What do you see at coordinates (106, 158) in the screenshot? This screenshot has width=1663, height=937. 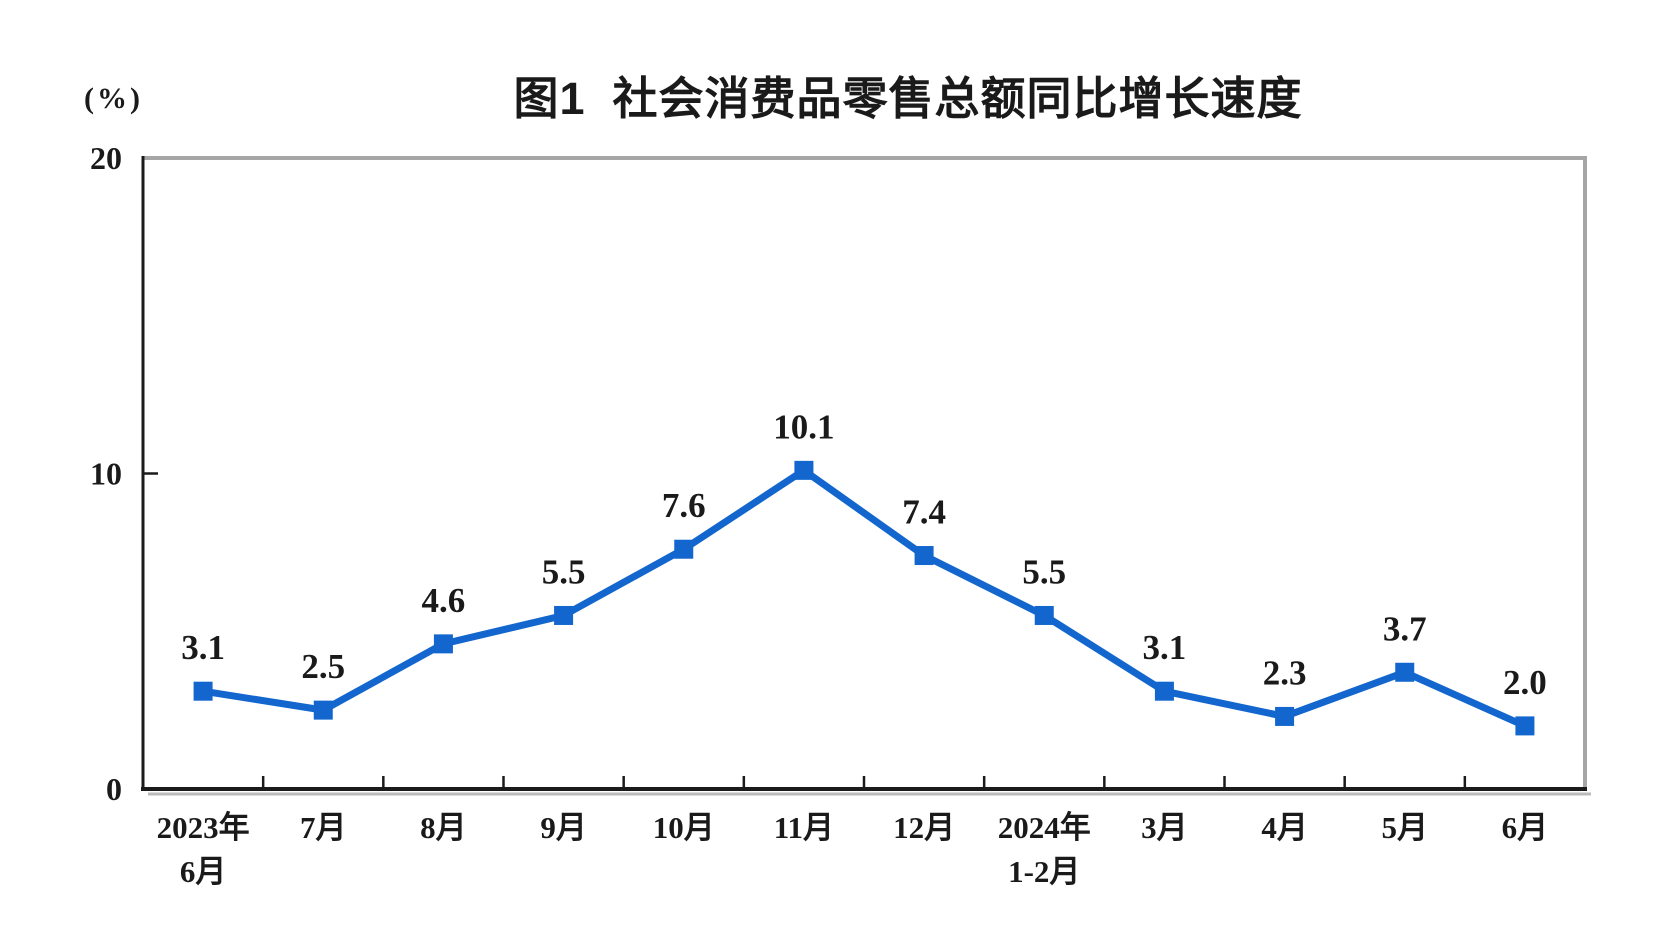 I see `y-tick-label: 20` at bounding box center [106, 158].